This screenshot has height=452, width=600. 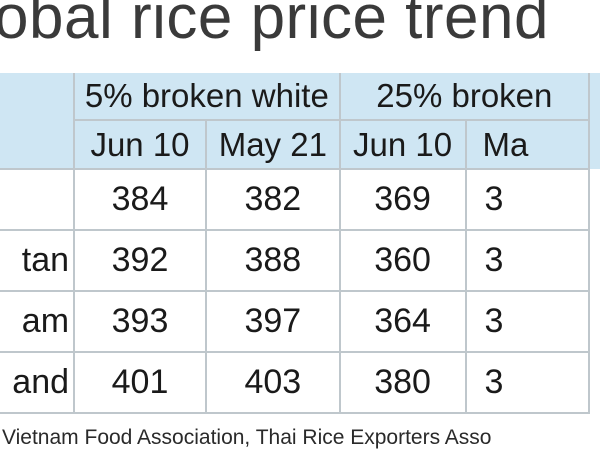 I want to click on group-header-5pct: 5% broken white, so click(x=207, y=97).